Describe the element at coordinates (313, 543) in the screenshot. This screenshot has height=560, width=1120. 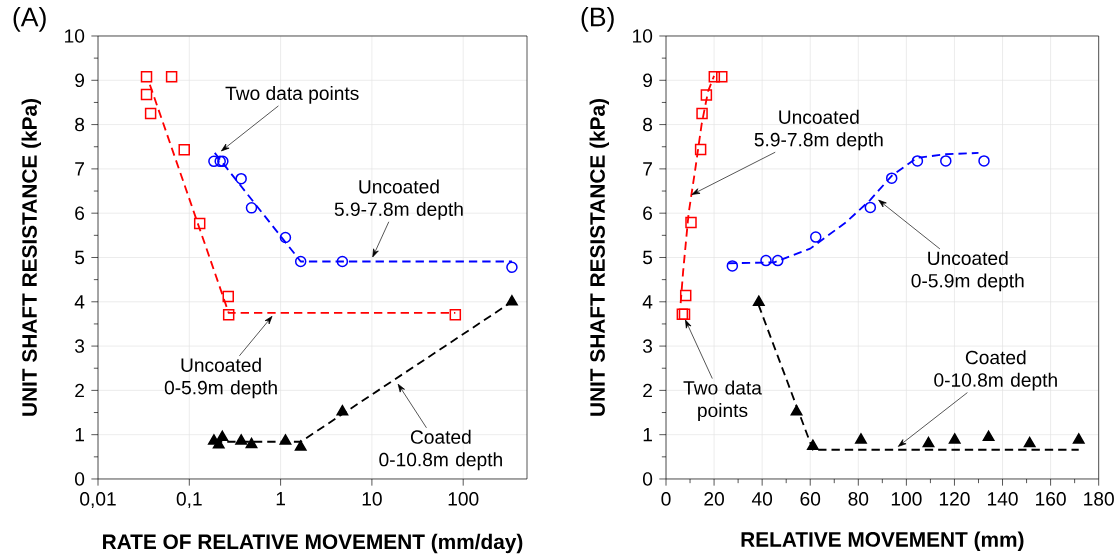
I see `x-axis-title: RATE OF RELATIVE MOVEMENT (mm/day)` at that location.